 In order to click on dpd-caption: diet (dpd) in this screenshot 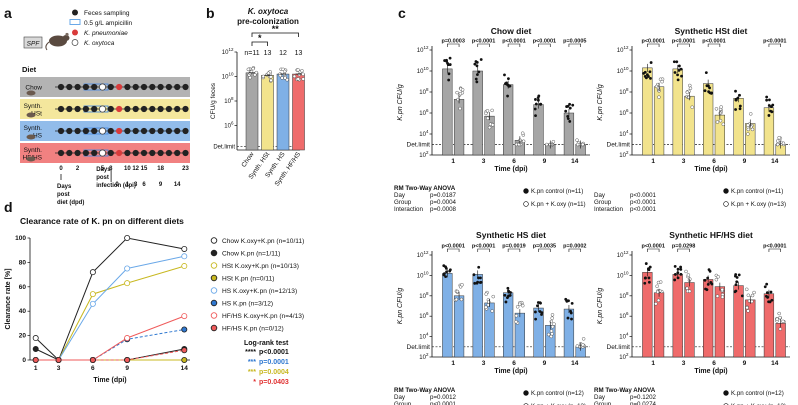, I will do `click(70, 203)`.